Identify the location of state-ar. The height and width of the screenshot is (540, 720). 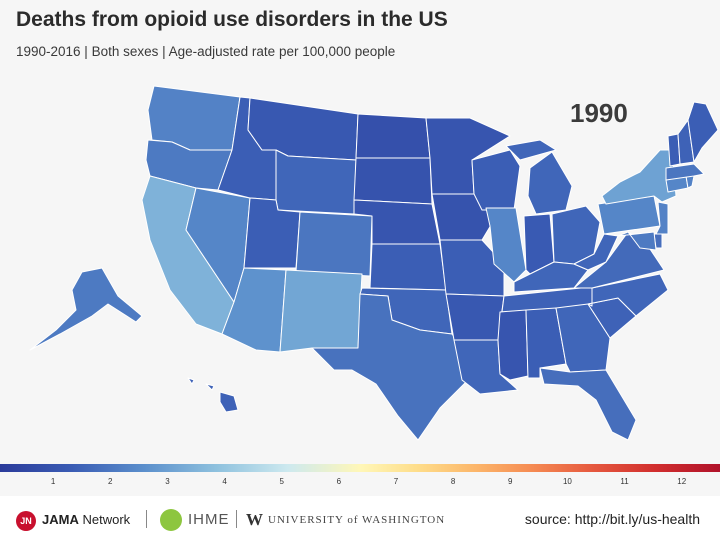
(475, 317).